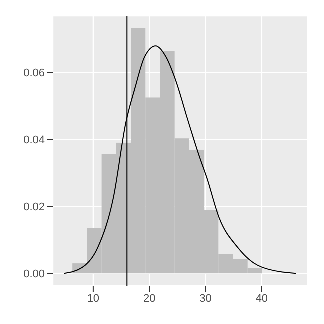 This screenshot has width=324, height=324. What do you see at coordinates (206, 298) in the screenshot?
I see `x-tick-label: 30` at bounding box center [206, 298].